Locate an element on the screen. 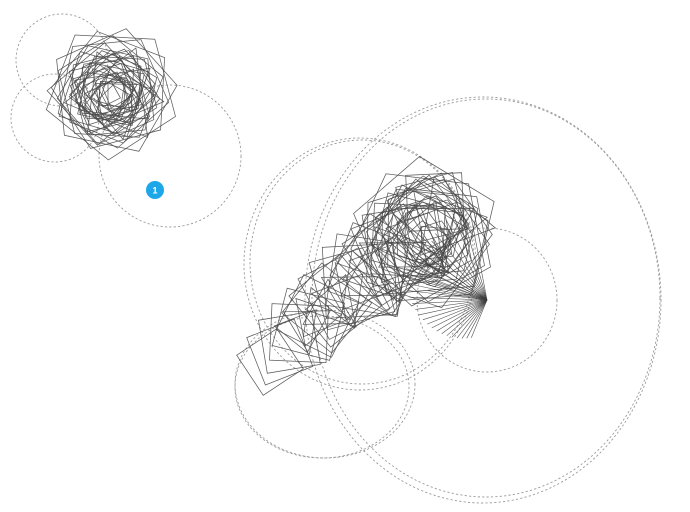  small-polygon-cluster is located at coordinates (126, 120).